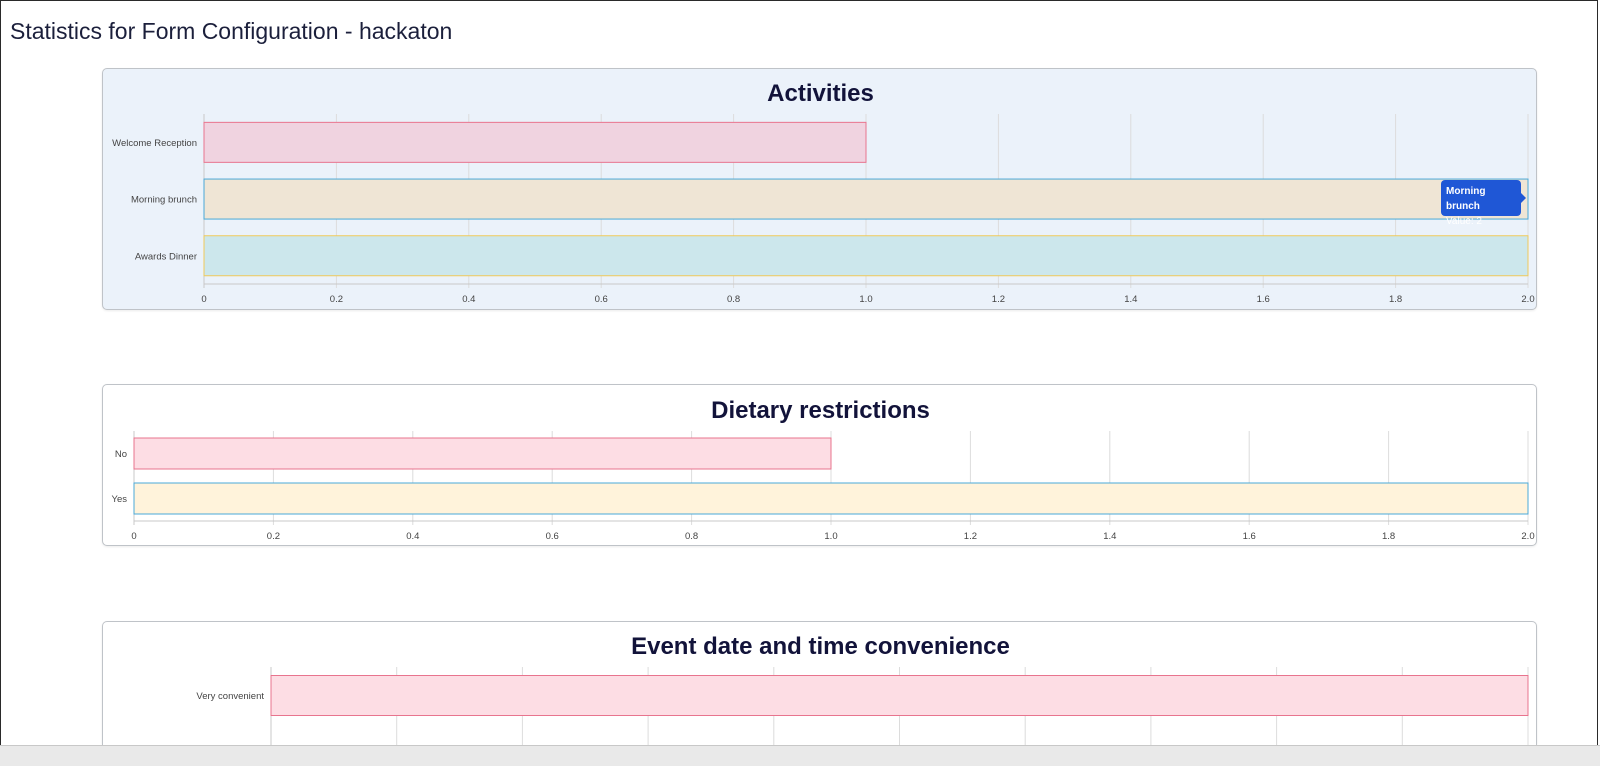  What do you see at coordinates (800, 755) in the screenshot?
I see `horizontal-scrollbar` at bounding box center [800, 755].